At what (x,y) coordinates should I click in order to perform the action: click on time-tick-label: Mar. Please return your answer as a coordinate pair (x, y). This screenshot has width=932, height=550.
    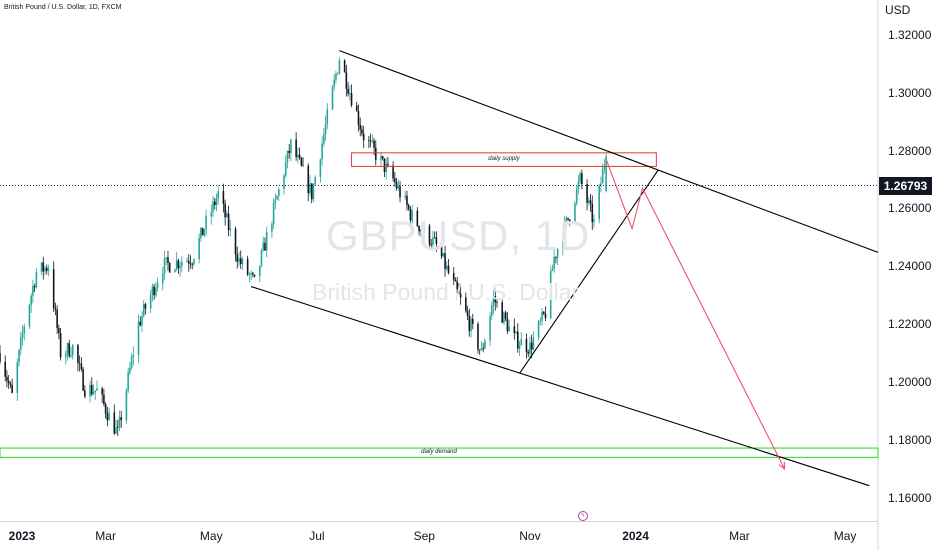
    Looking at the image, I should click on (105, 536).